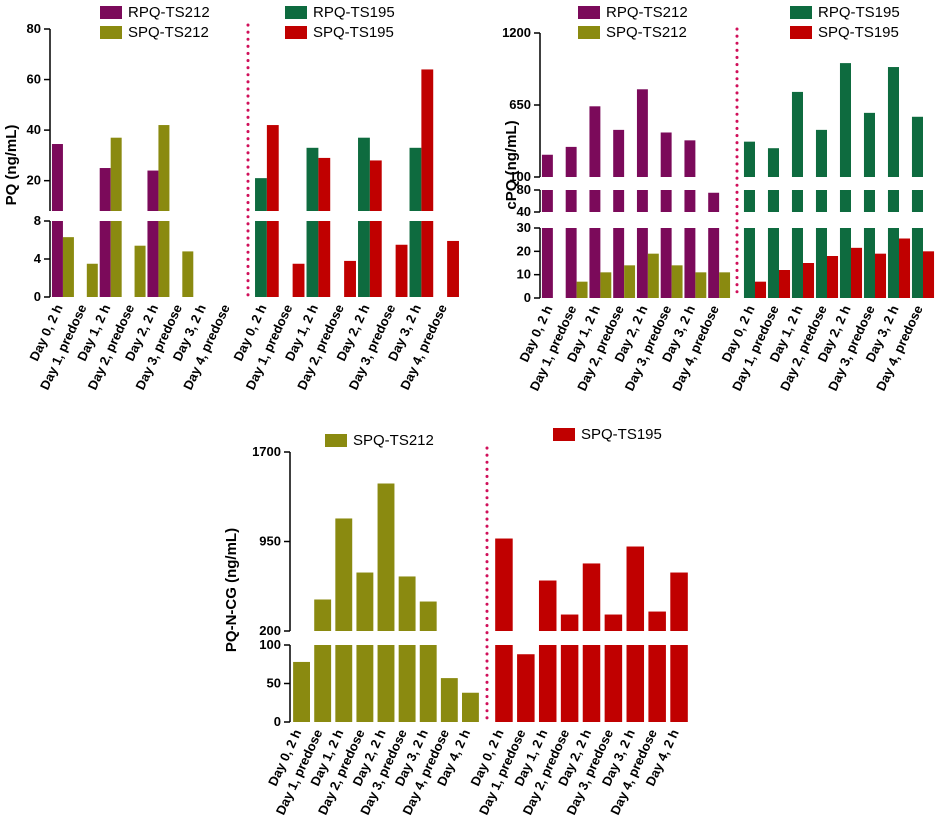 The image size is (941, 832). Describe the element at coordinates (266, 451) in the screenshot. I see `y-tick-label: 1700` at that location.